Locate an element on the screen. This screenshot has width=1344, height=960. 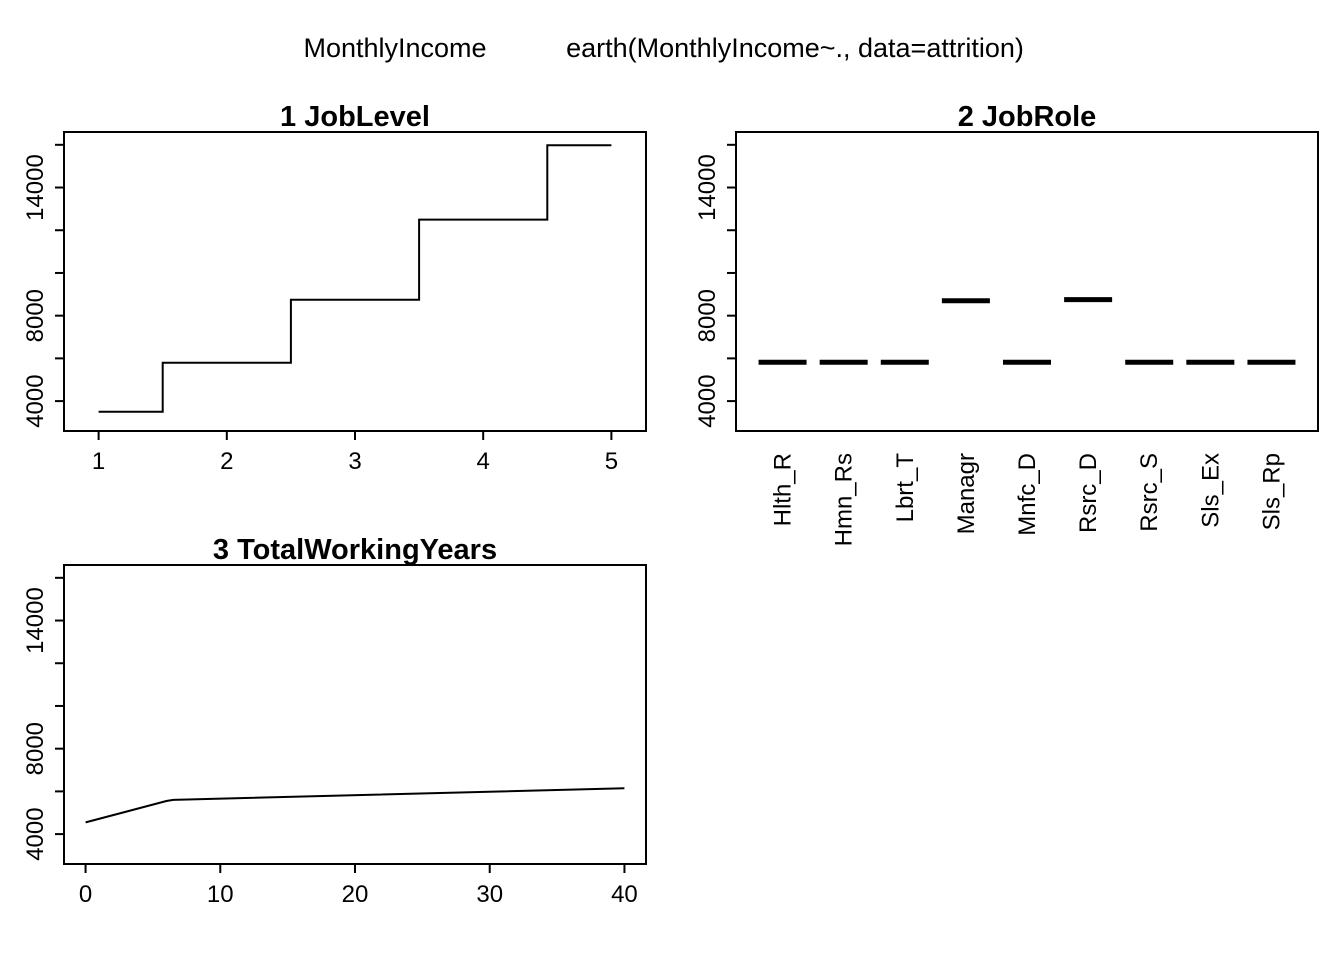
x-tick-label: 30 is located at coordinates (489, 894).